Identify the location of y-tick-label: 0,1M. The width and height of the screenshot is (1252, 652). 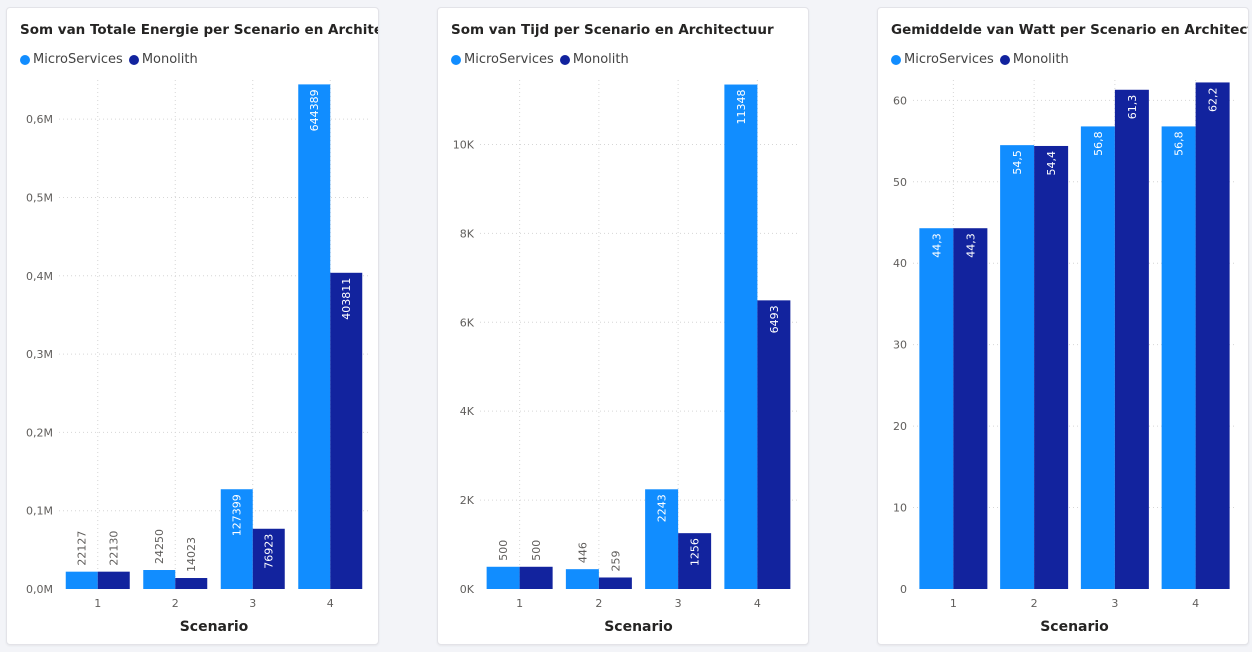
(39, 511).